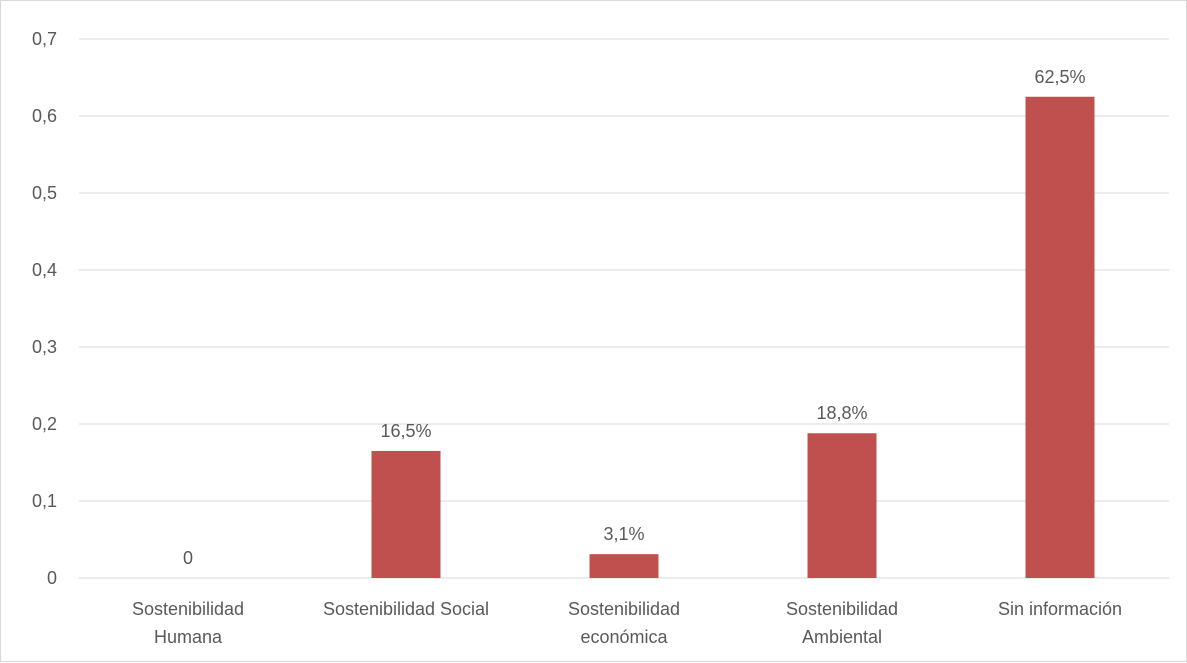 The image size is (1187, 663). I want to click on data-label: 16,5%, so click(405, 431).